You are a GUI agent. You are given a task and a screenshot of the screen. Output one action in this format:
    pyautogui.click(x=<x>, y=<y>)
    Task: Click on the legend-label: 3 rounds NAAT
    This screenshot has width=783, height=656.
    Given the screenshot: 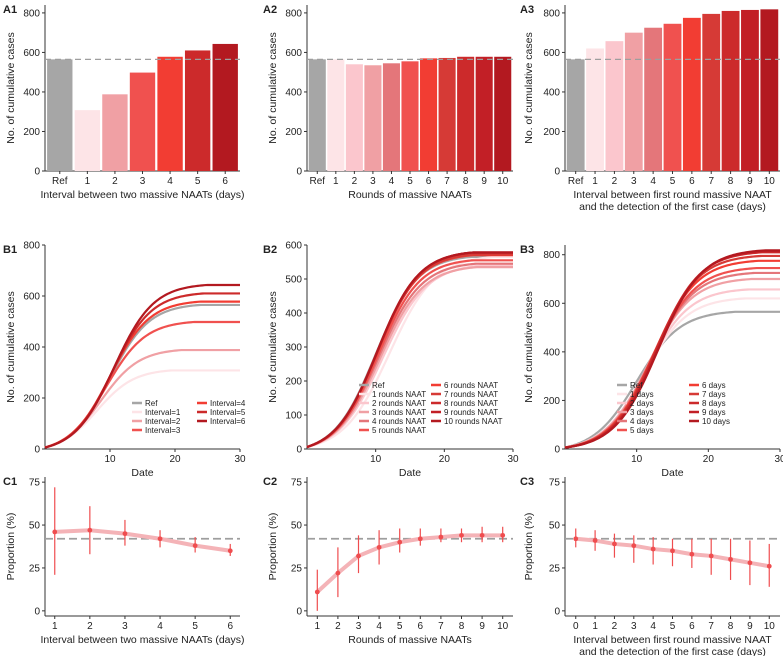 What is the action you would take?
    pyautogui.click(x=399, y=412)
    